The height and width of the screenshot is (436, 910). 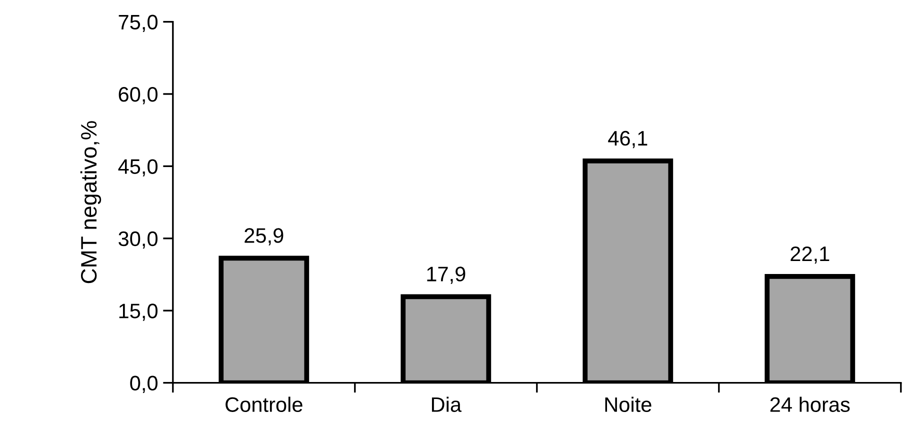 What do you see at coordinates (138, 312) in the screenshot?
I see `y-tick-label: 15,0` at bounding box center [138, 312].